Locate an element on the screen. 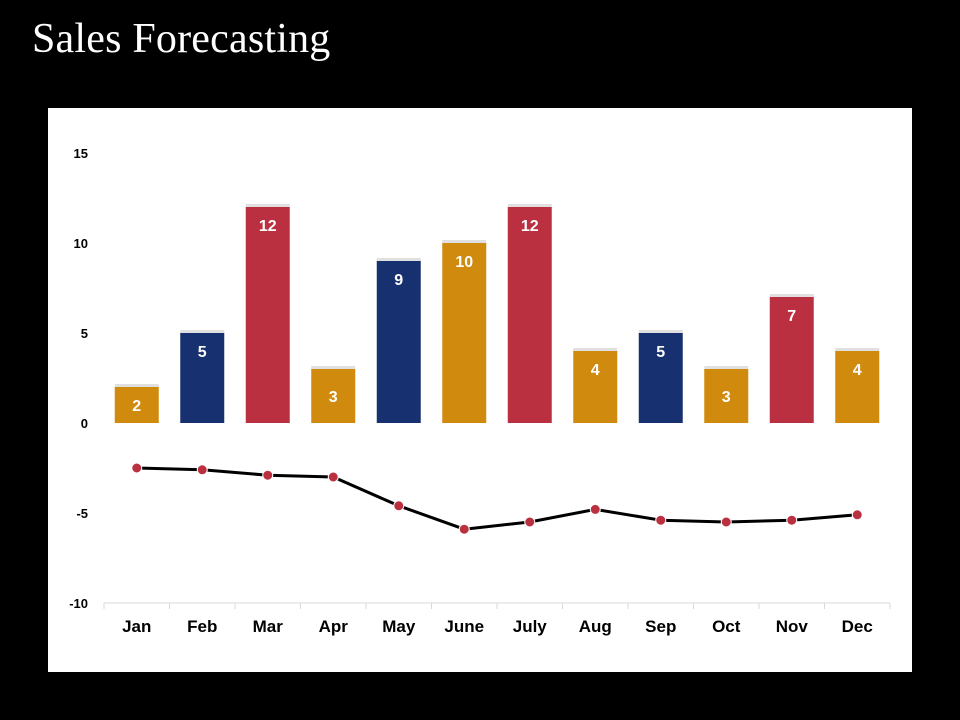  bar-value-label: 7 is located at coordinates (791, 316).